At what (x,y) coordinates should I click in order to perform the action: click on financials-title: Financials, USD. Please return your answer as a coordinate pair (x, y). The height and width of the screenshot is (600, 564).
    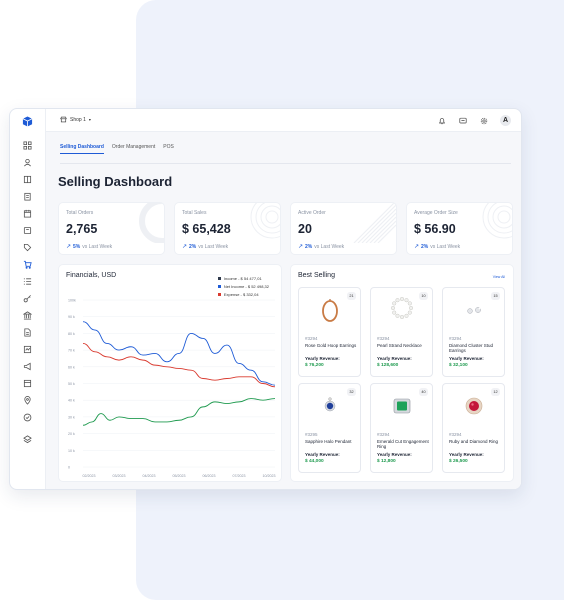
    Looking at the image, I should click on (91, 275).